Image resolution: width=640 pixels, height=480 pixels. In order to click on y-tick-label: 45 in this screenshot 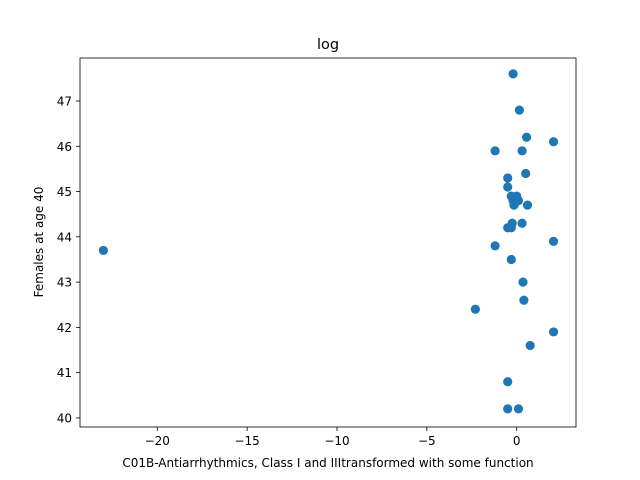, I will do `click(64, 192)`.